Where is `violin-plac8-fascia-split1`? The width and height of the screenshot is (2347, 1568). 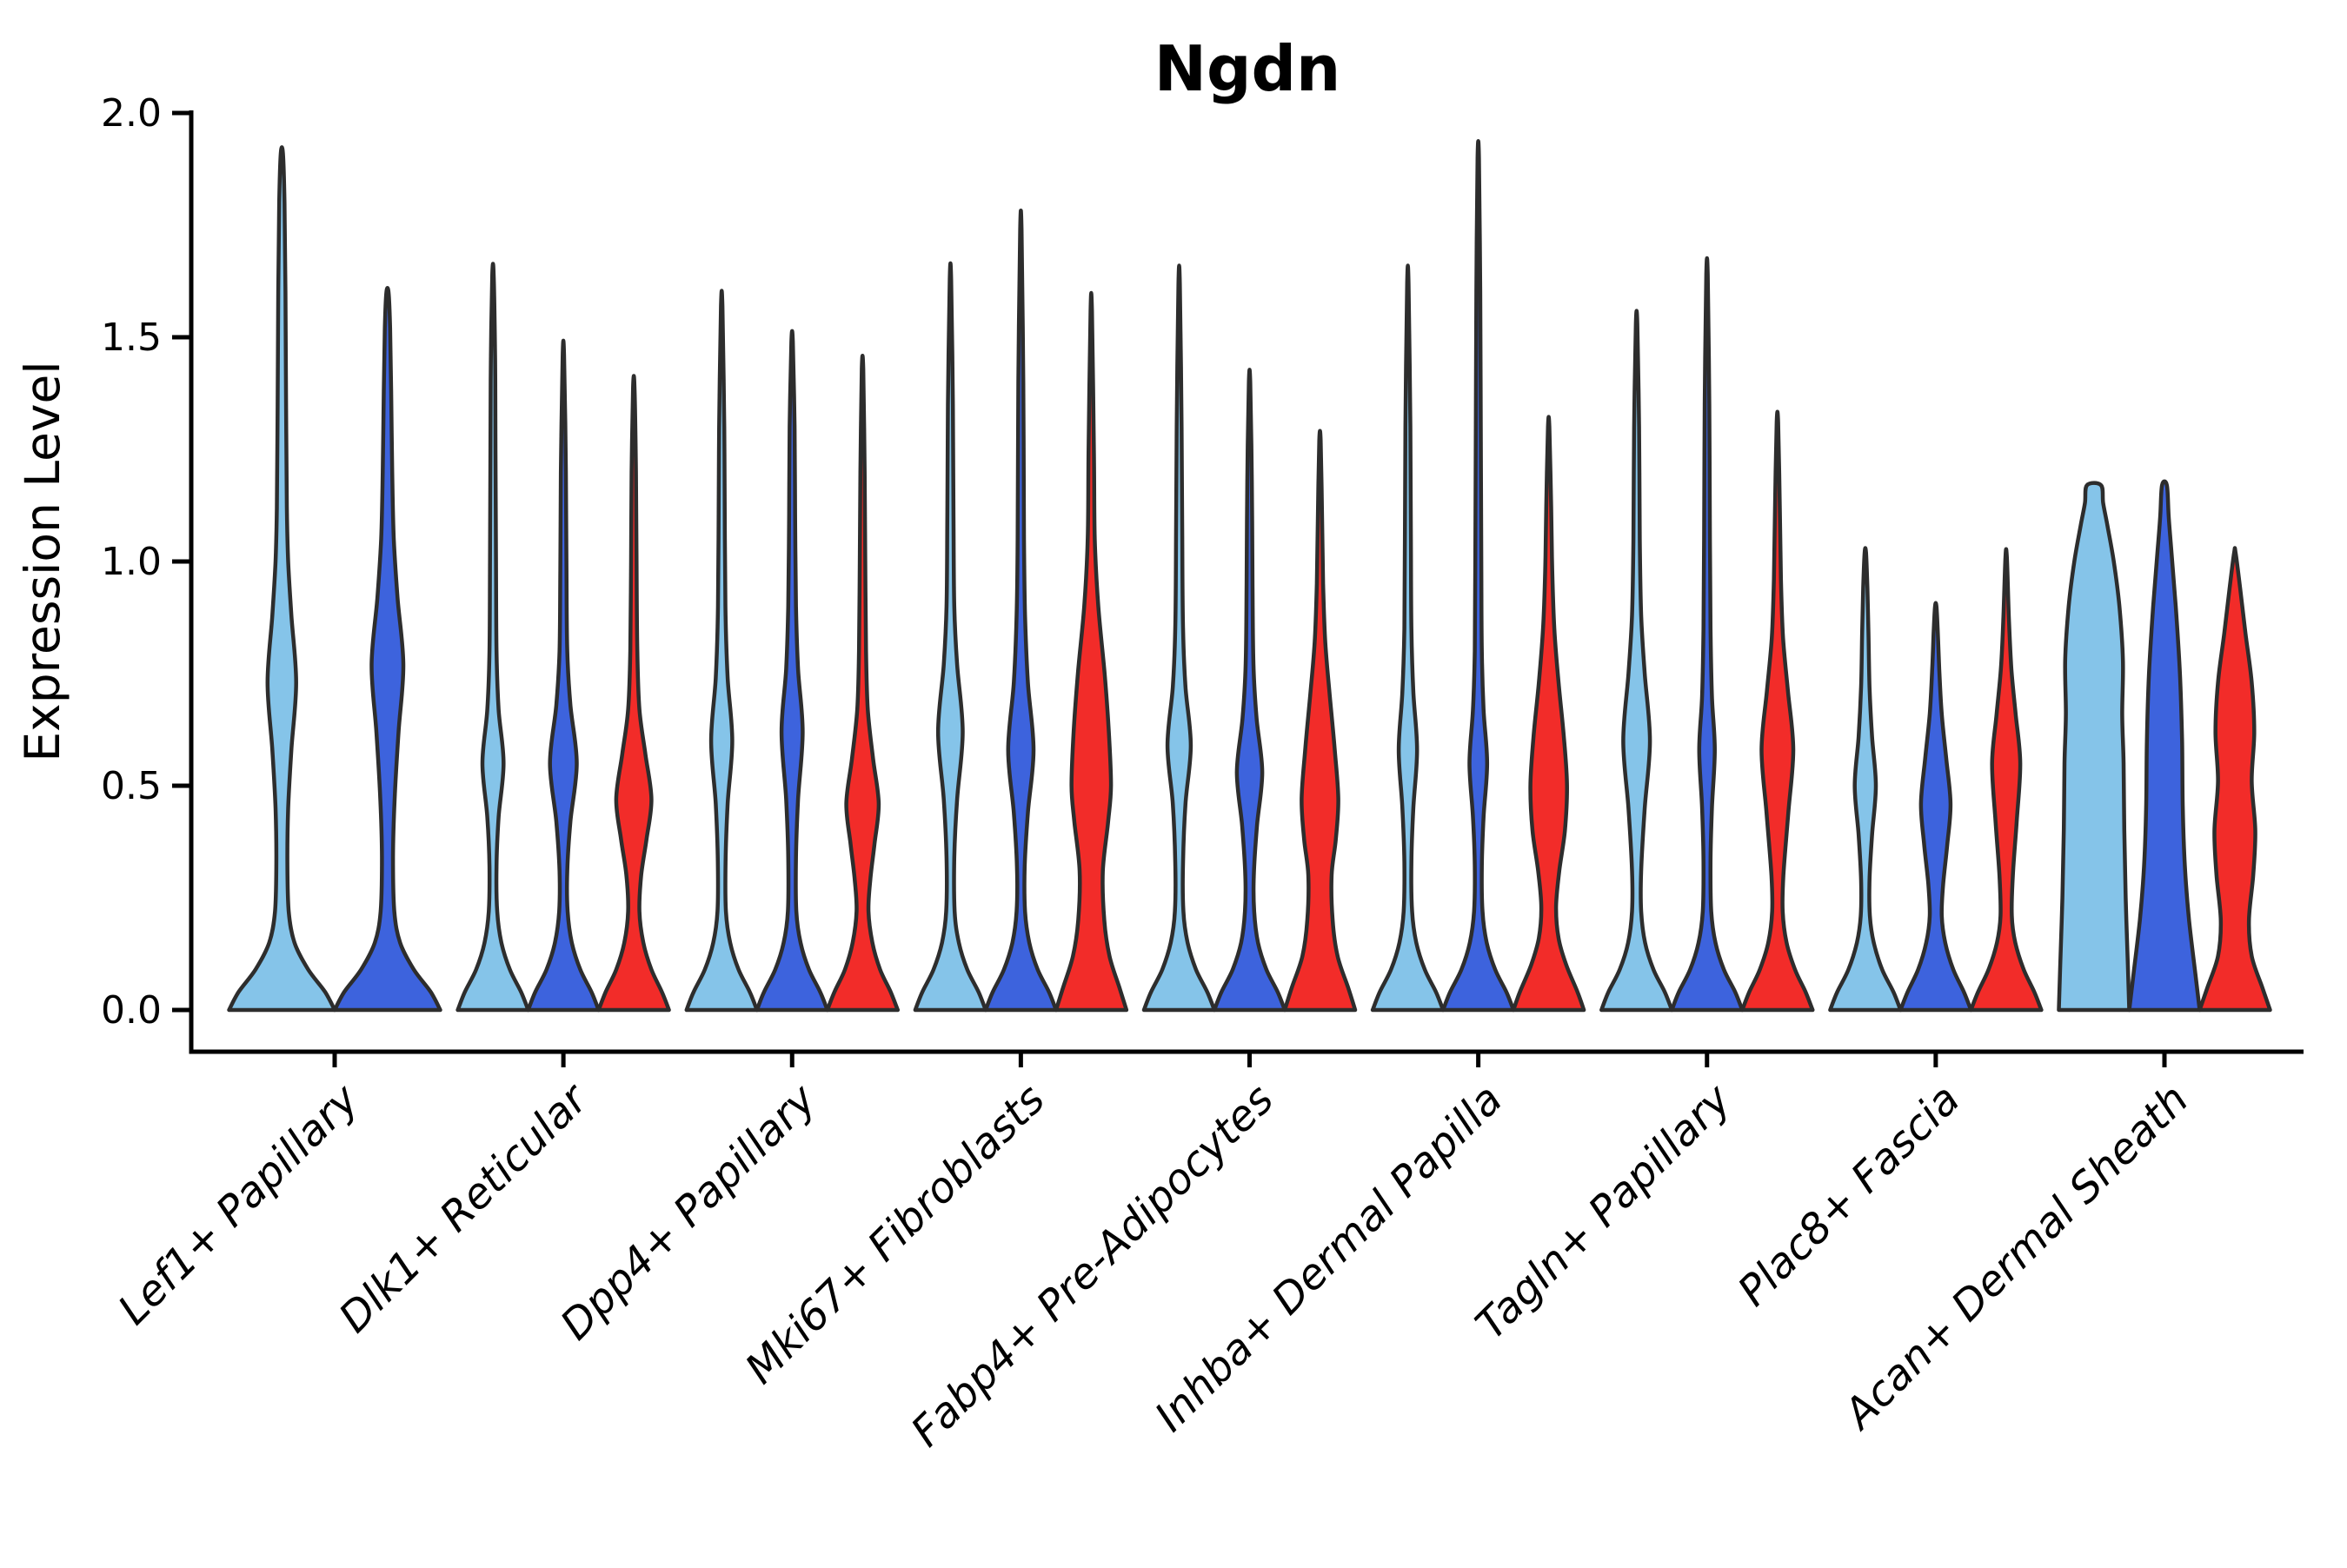 violin-plac8-fascia-split1 is located at coordinates (1865, 779).